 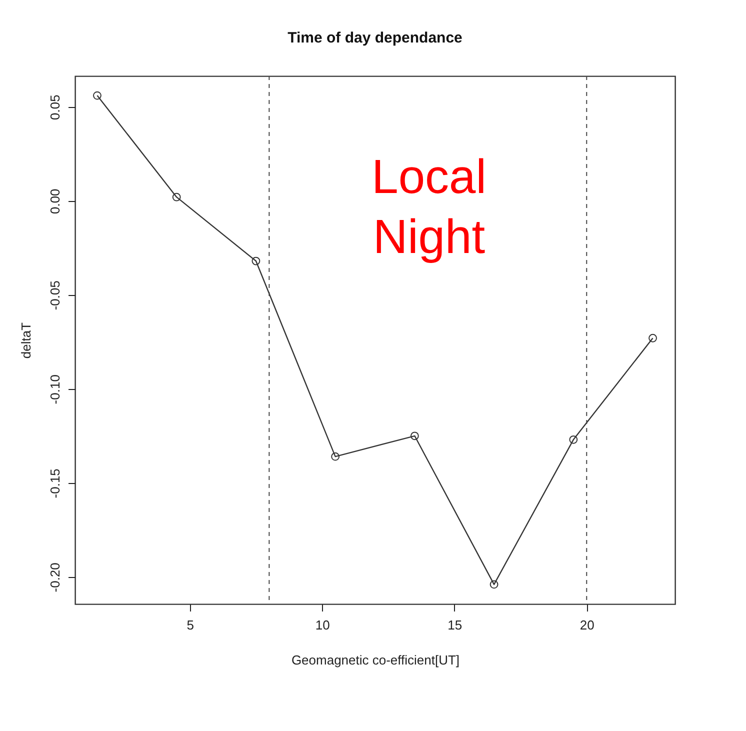 What do you see at coordinates (375, 38) in the screenshot?
I see `chart-title: Time of day dependance` at bounding box center [375, 38].